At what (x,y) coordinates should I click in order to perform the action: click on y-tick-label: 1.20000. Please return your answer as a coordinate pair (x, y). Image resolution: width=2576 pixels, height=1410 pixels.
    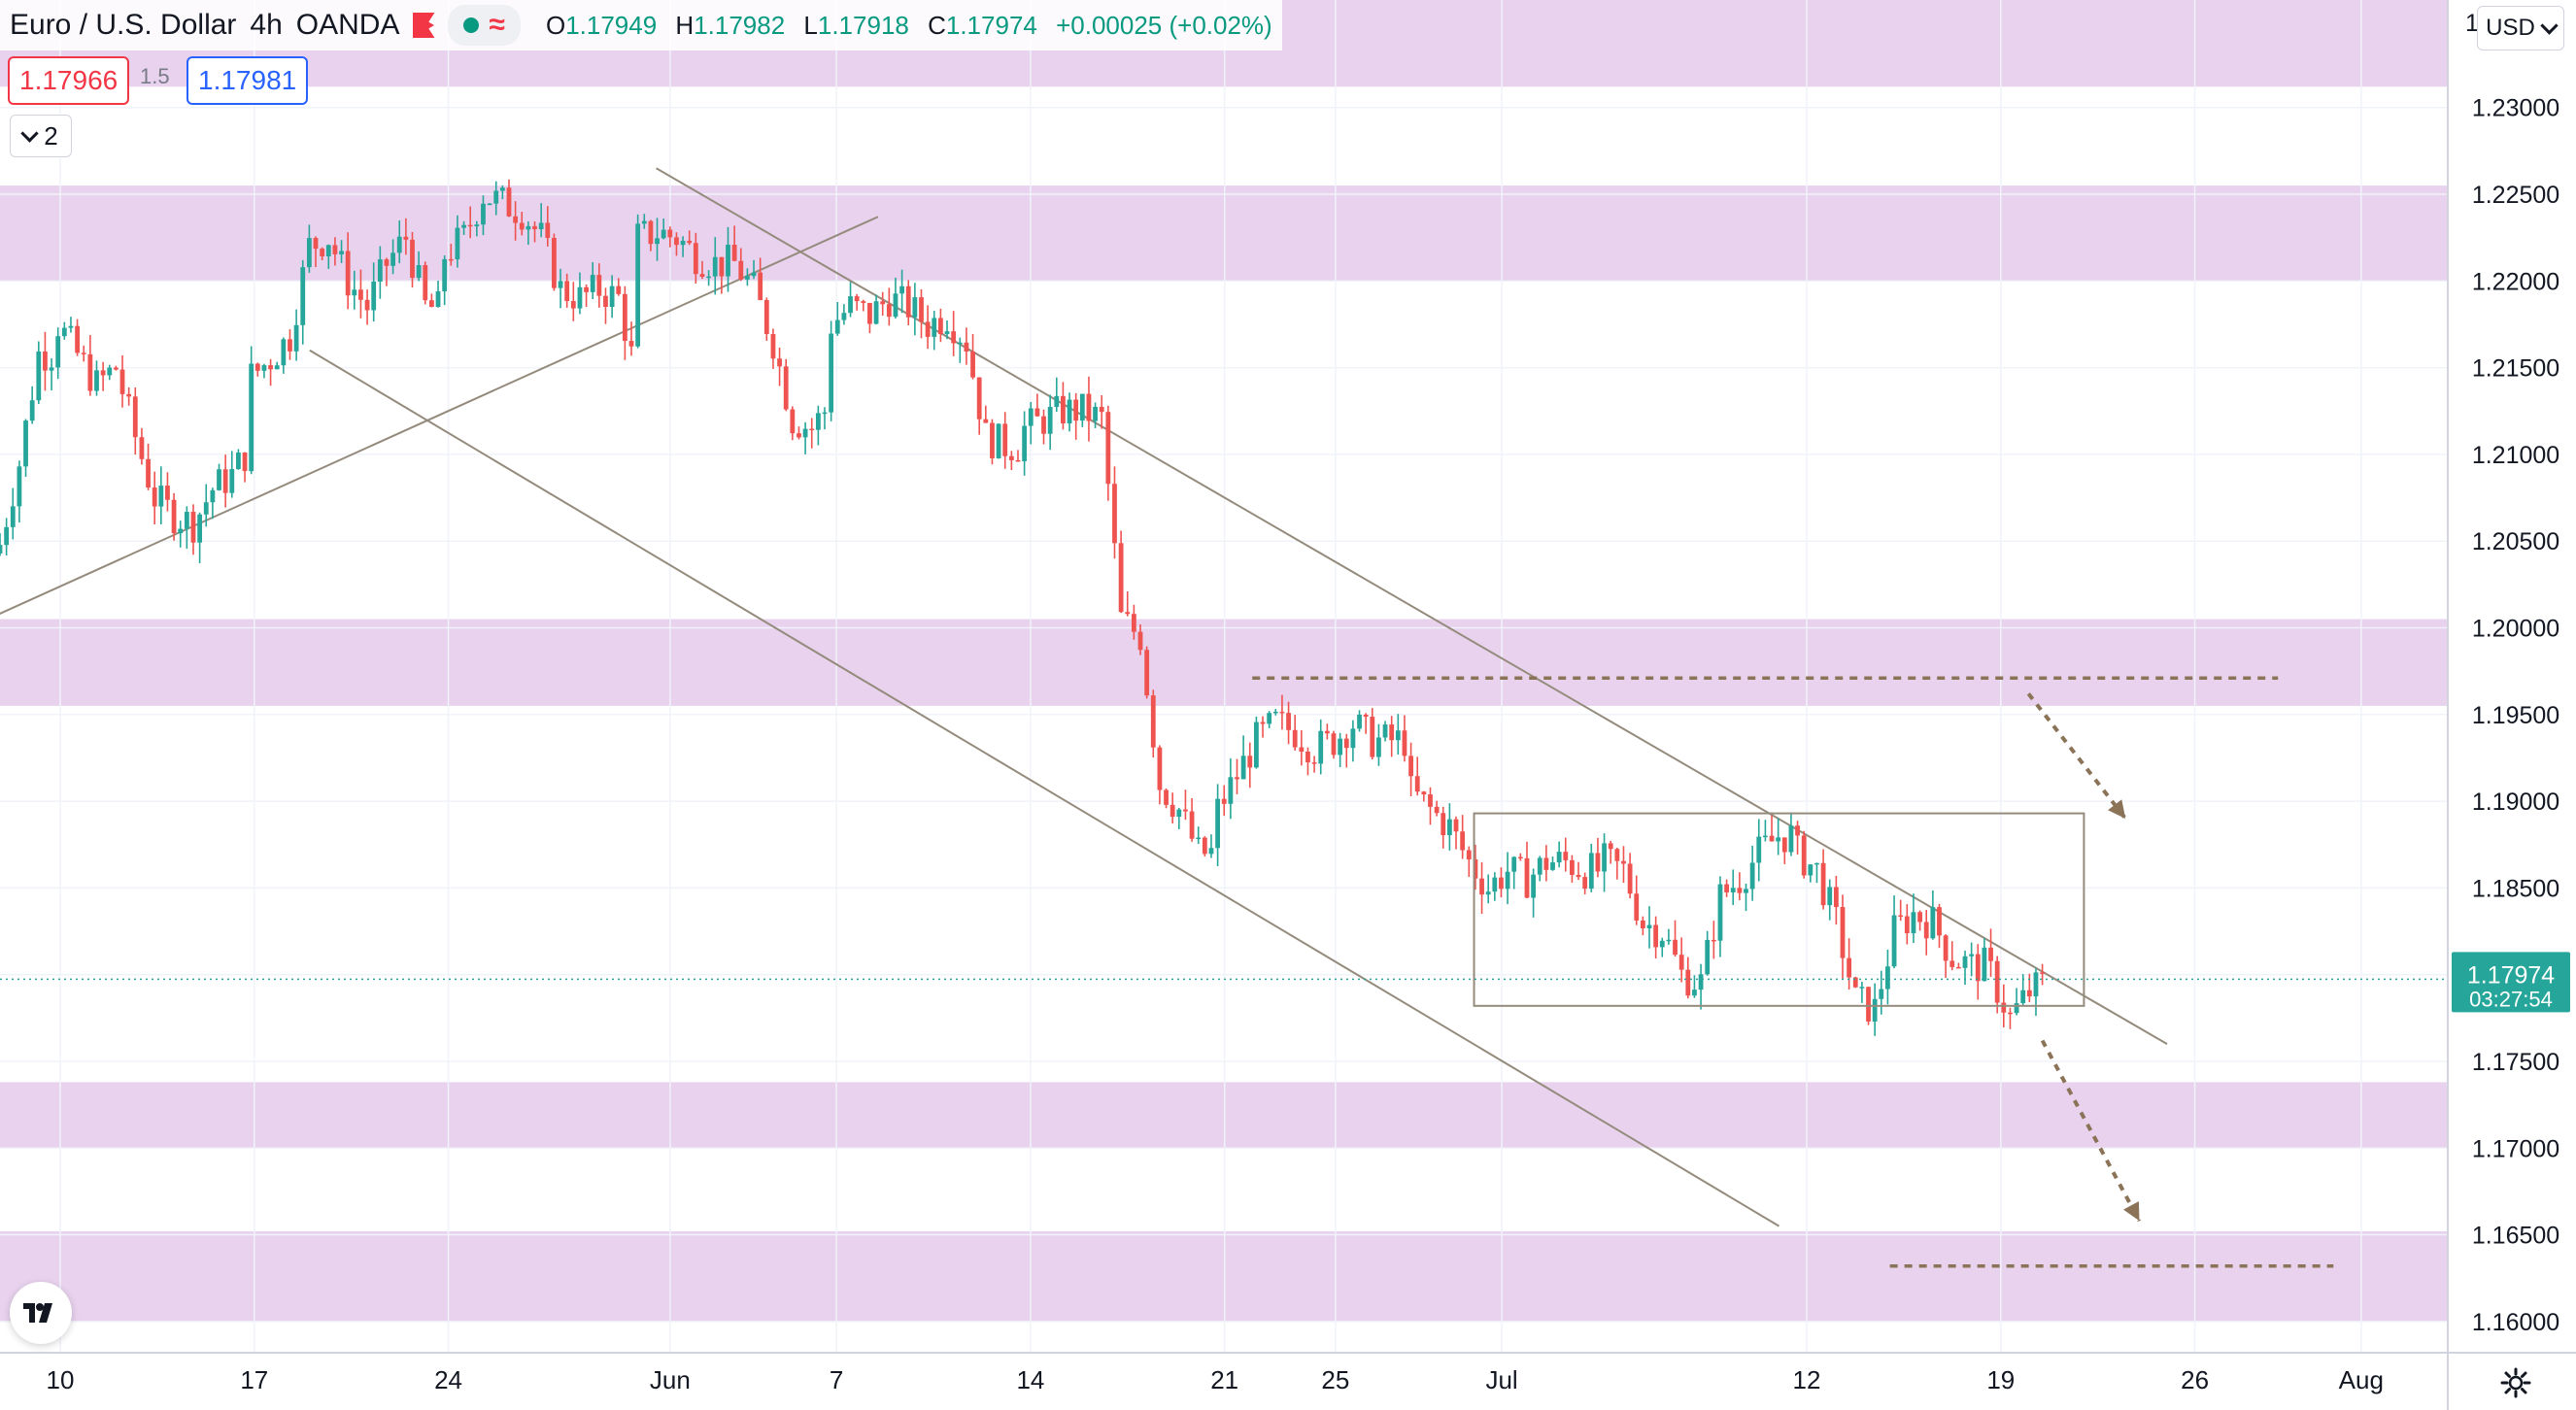
    Looking at the image, I should click on (2515, 628).